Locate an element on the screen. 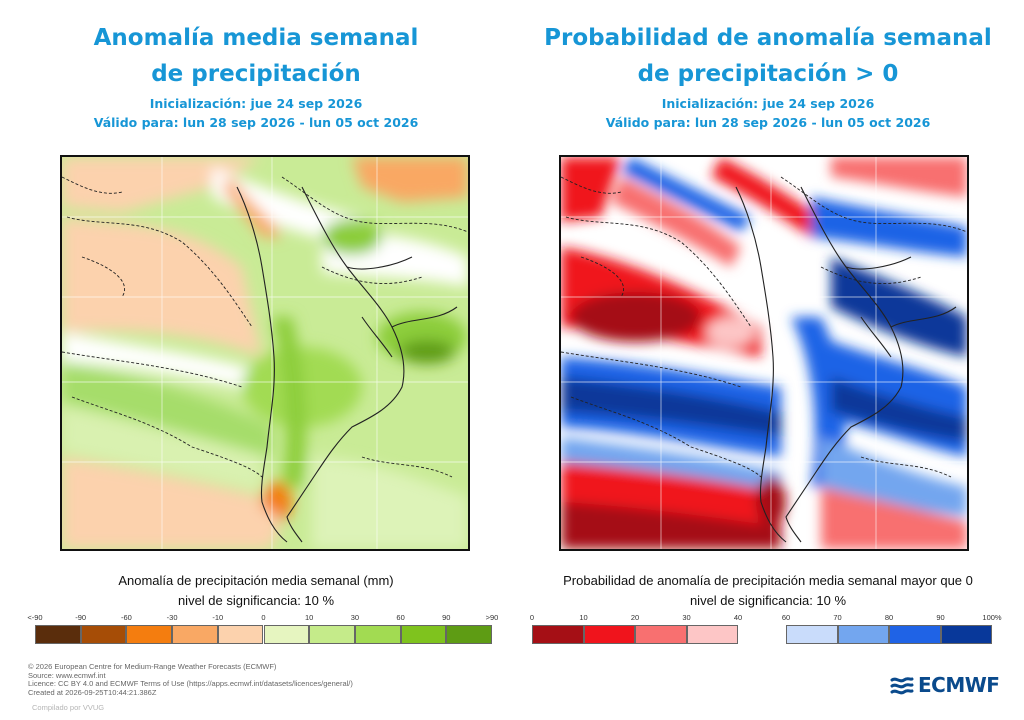 The image size is (1024, 720). probability-title-line2: de precipitación > 0 is located at coordinates (768, 74).